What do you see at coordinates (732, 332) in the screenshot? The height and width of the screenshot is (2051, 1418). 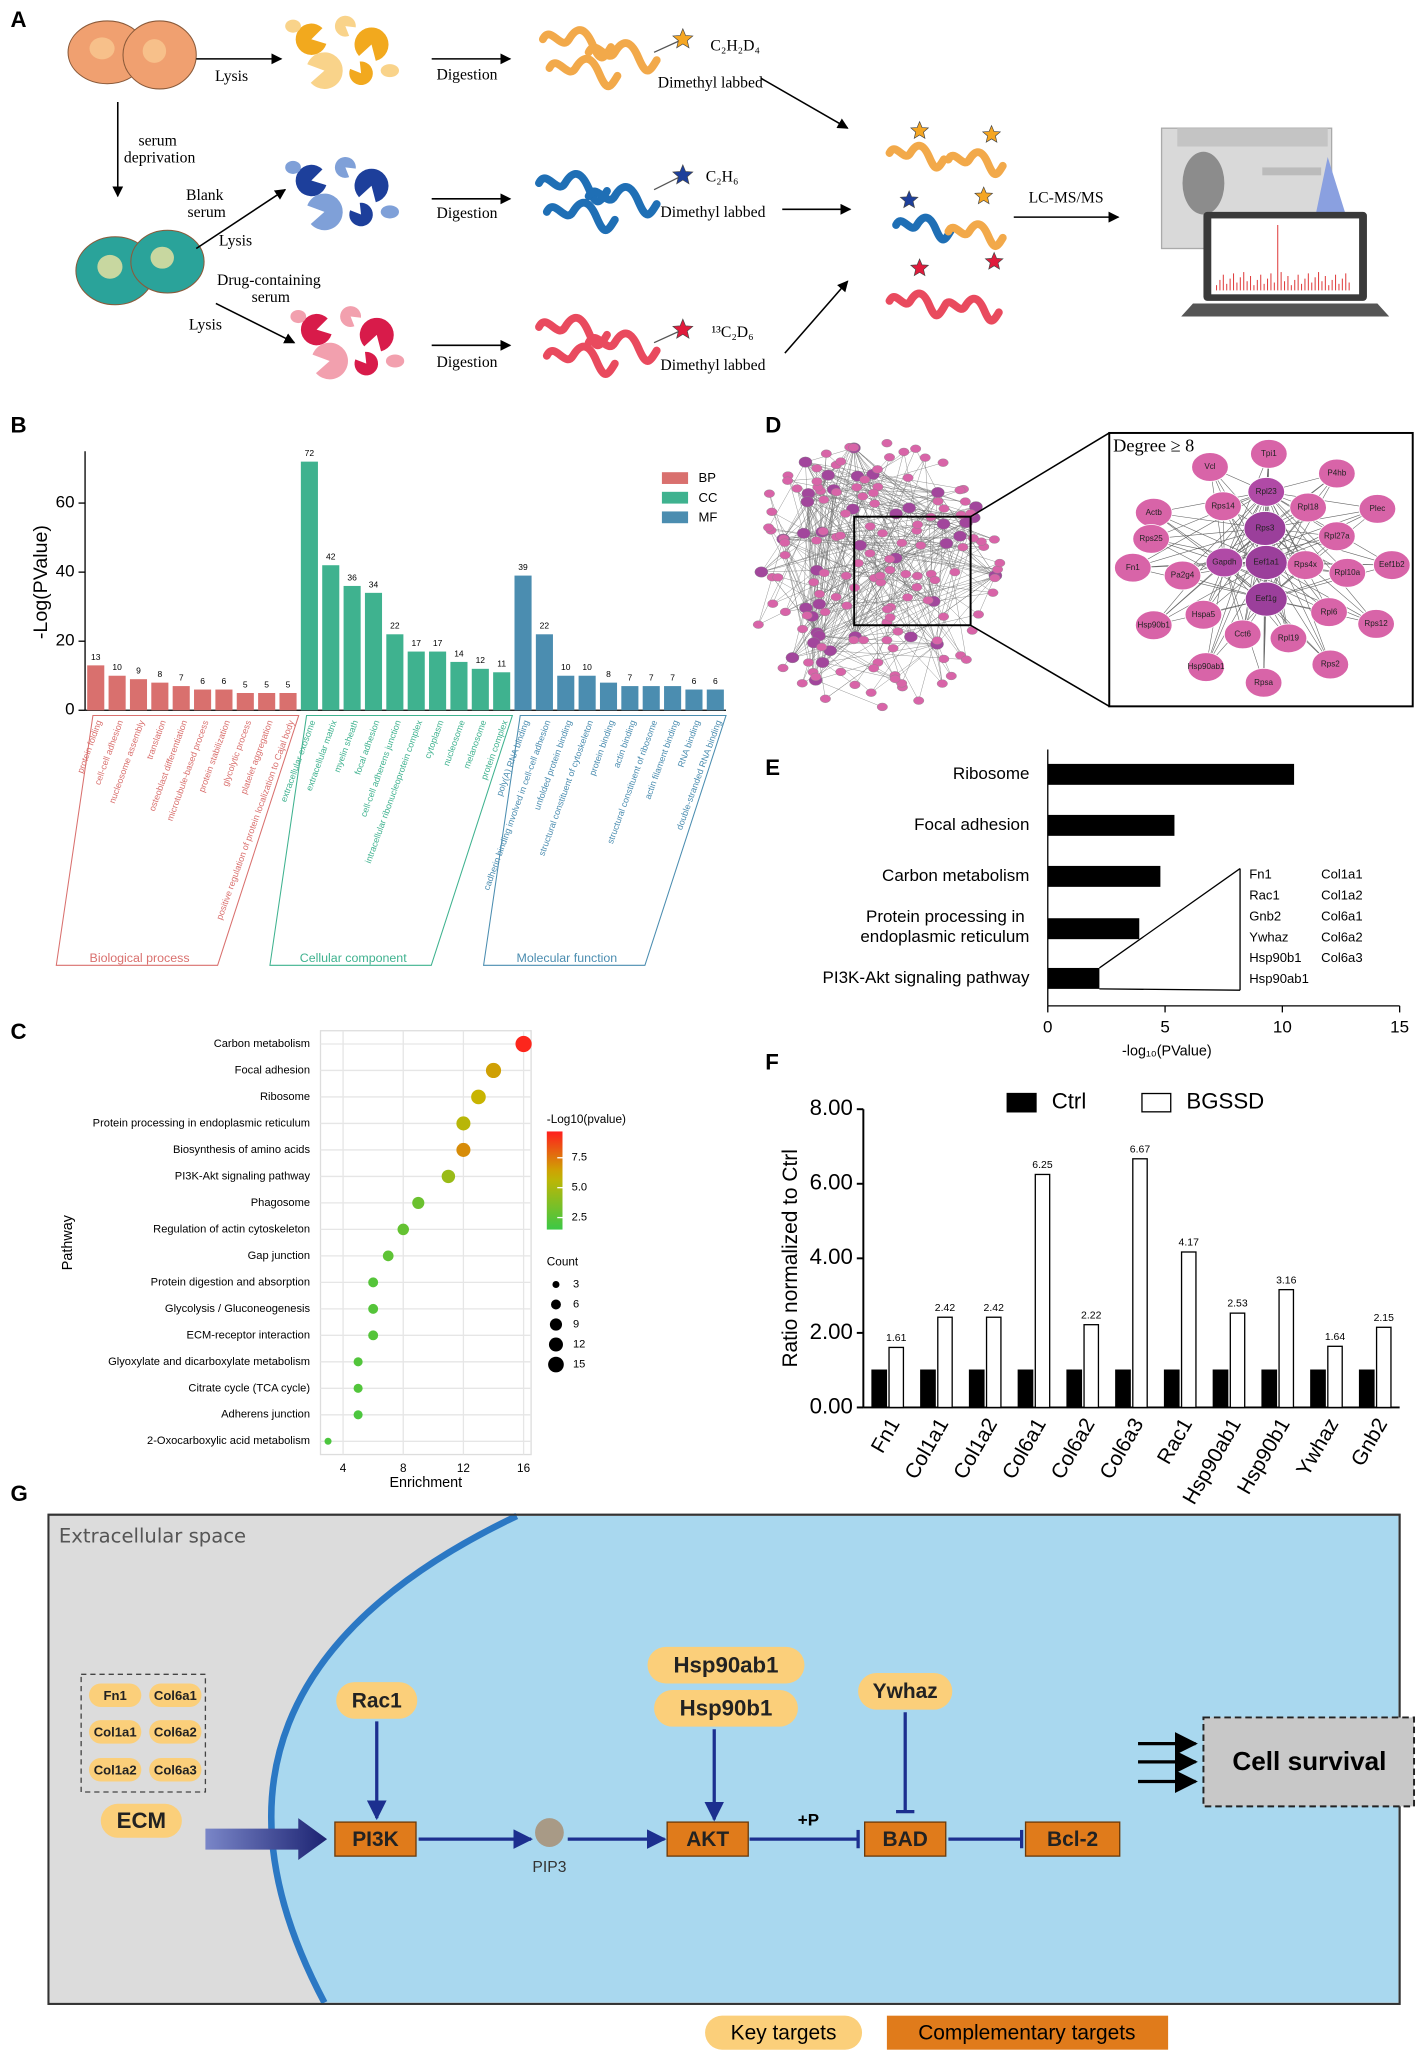 I see `schematic-label: ¹³C₂D₆` at bounding box center [732, 332].